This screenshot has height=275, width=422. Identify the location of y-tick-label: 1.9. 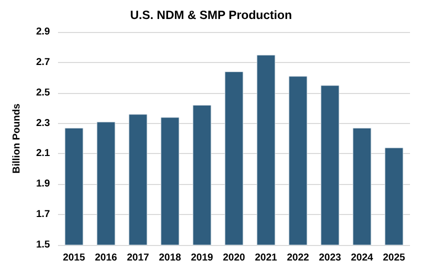
(43, 184).